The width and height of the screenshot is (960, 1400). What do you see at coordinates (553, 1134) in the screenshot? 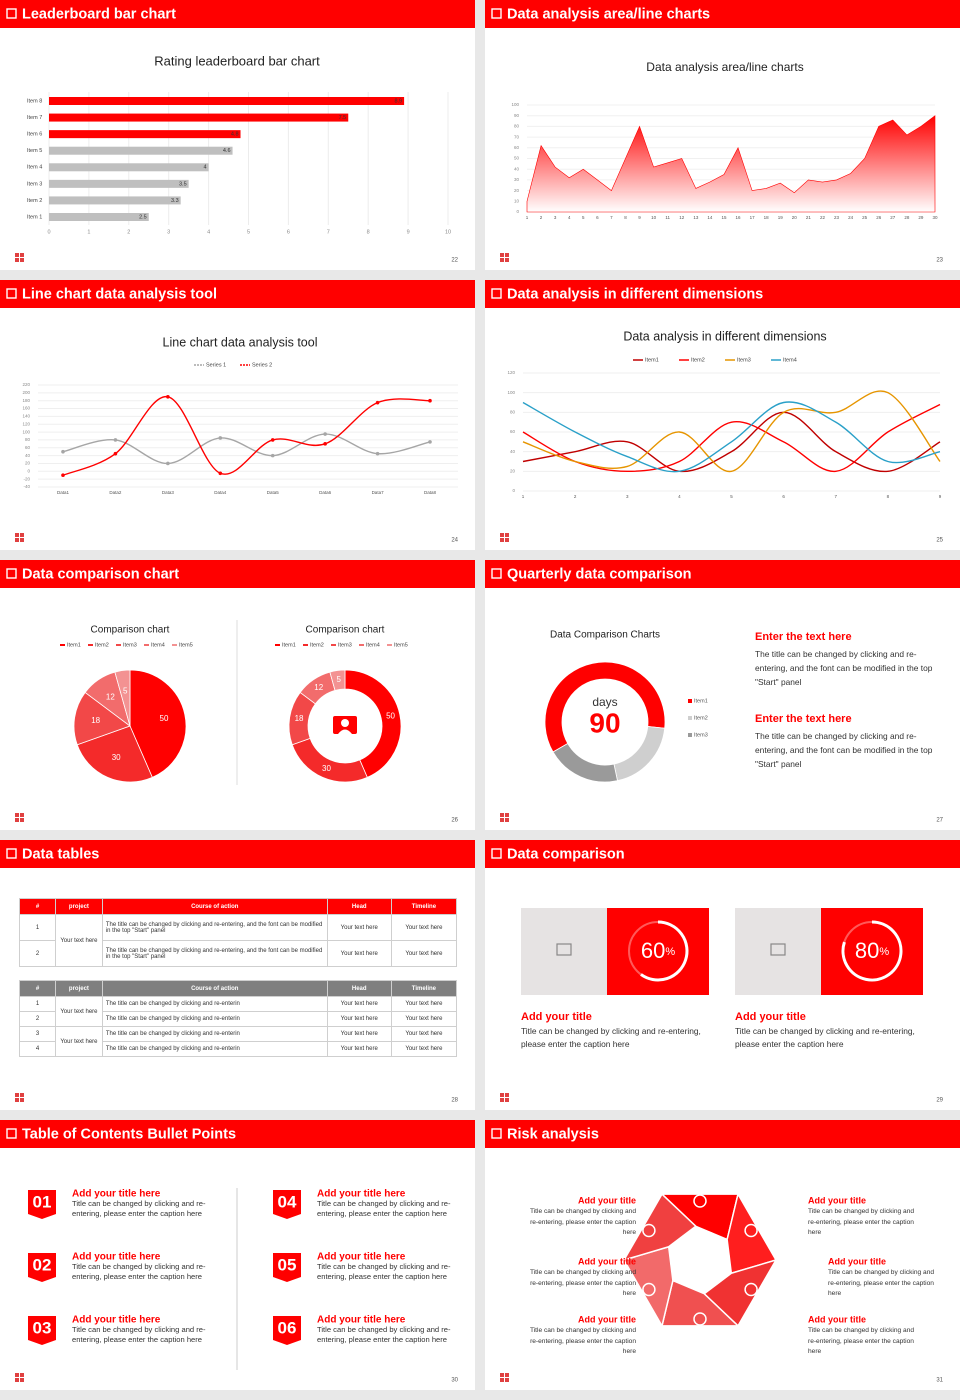
I see `header-title: Risk analysis` at bounding box center [553, 1134].